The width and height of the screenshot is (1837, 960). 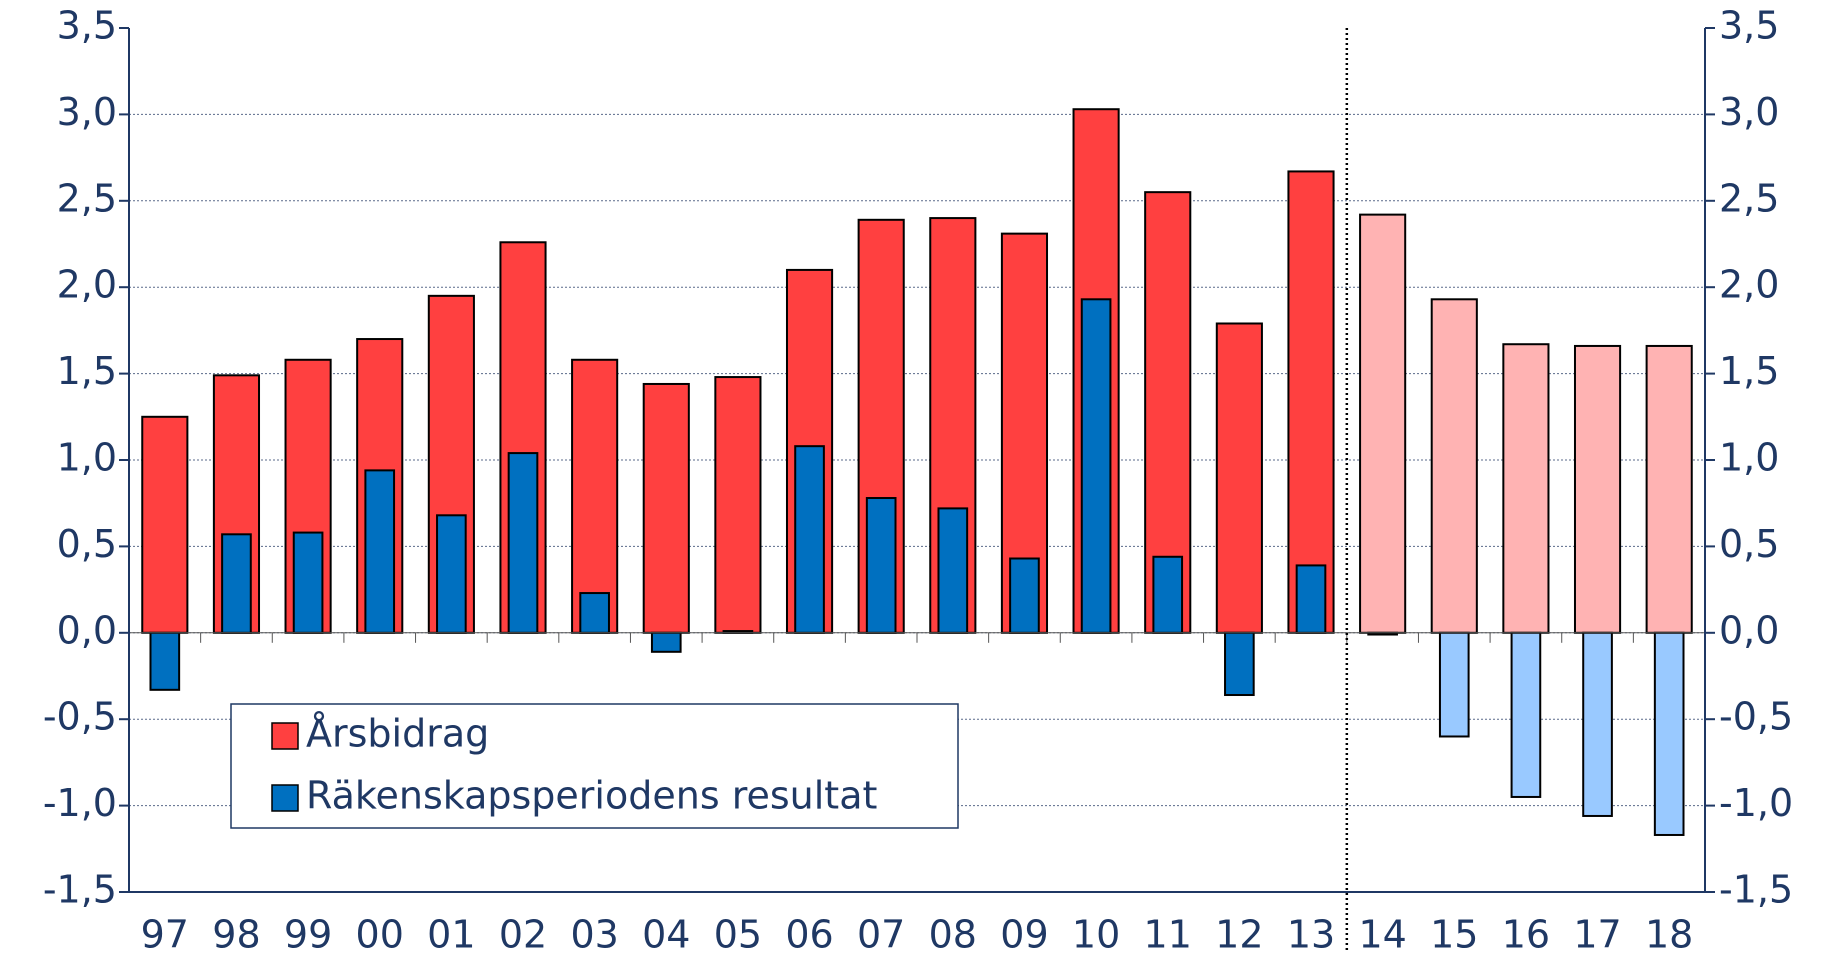 I want to click on x-tick-label: 17, so click(x=1597, y=935).